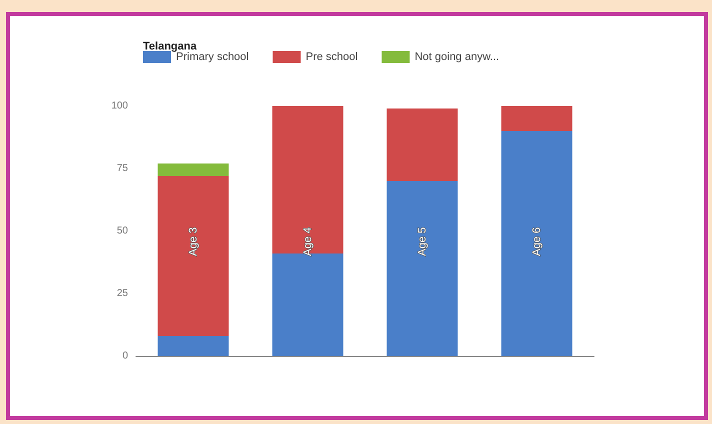 This screenshot has width=712, height=424. I want to click on y-tick-label: 25, so click(122, 293).